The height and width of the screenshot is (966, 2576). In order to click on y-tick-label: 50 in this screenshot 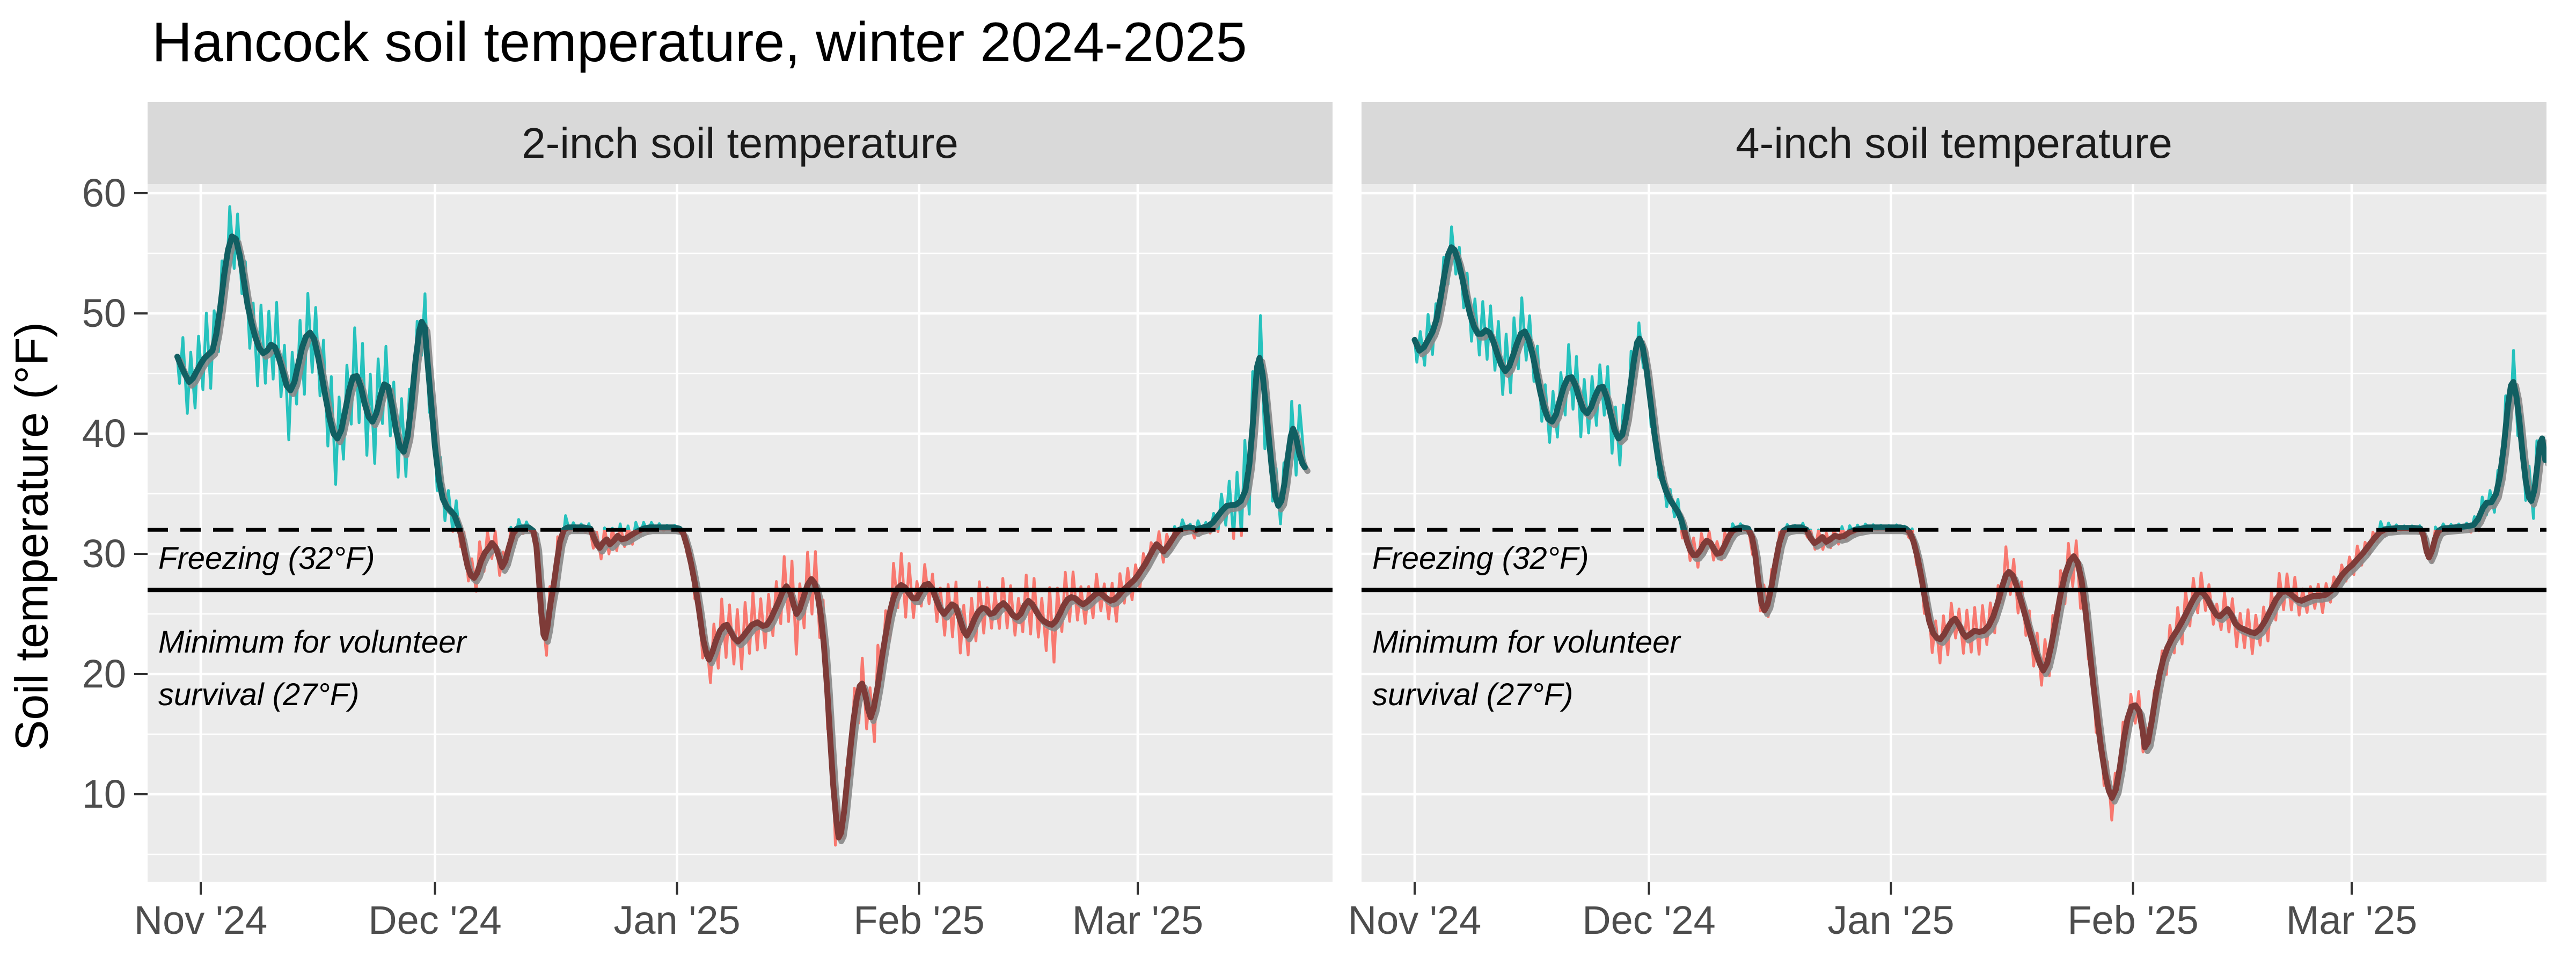, I will do `click(104, 313)`.